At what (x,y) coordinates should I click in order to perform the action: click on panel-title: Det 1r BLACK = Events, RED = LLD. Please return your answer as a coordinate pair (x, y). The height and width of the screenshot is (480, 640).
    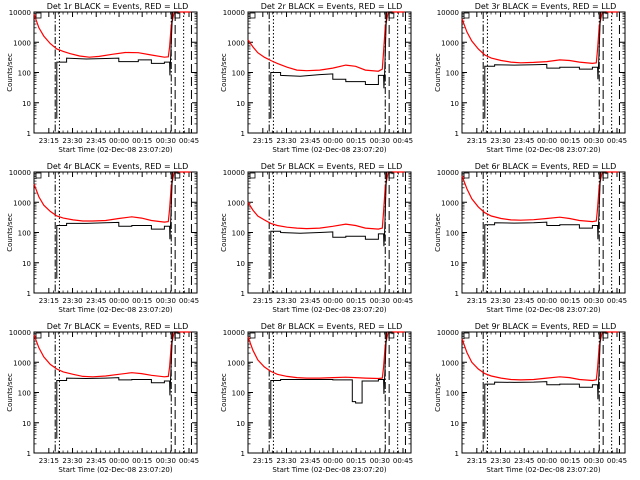
    Looking at the image, I should click on (118, 6).